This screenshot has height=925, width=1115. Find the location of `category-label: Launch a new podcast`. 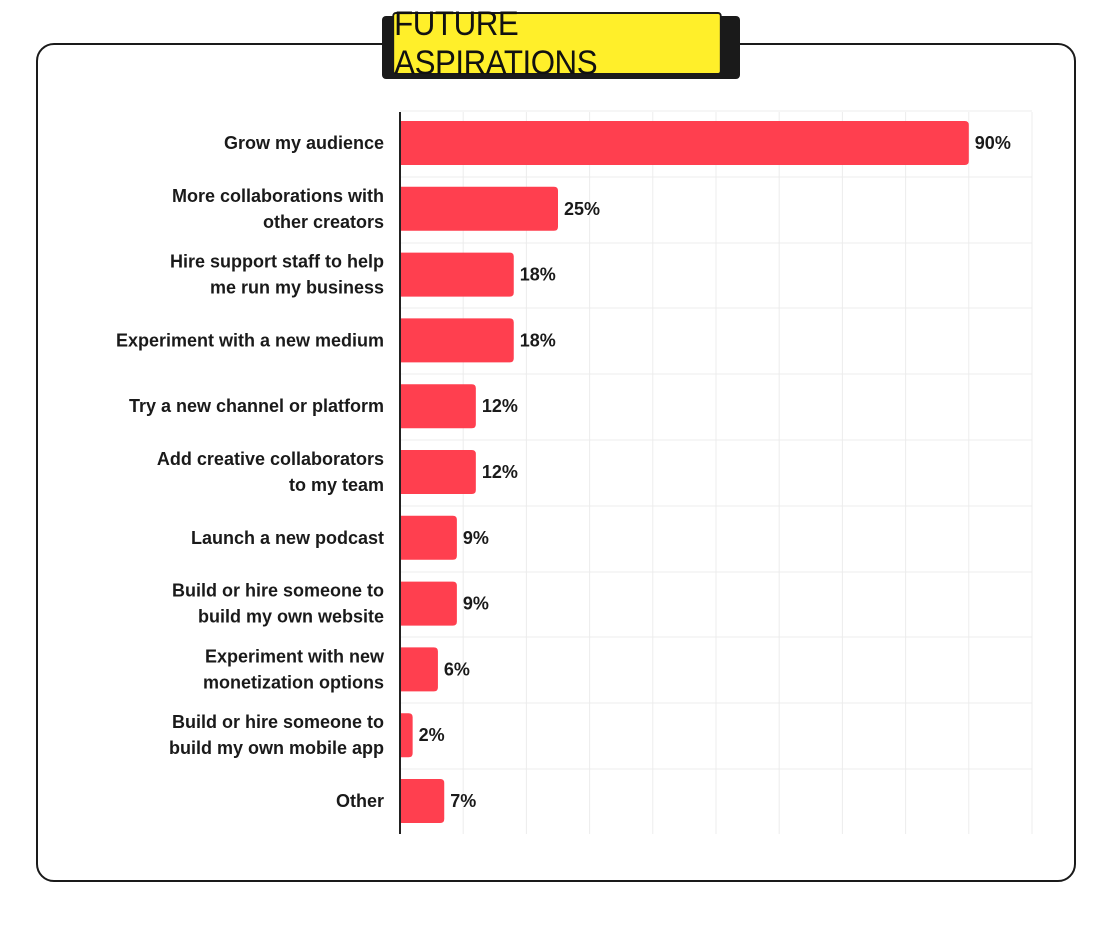

category-label: Launch a new podcast is located at coordinates (287, 538).